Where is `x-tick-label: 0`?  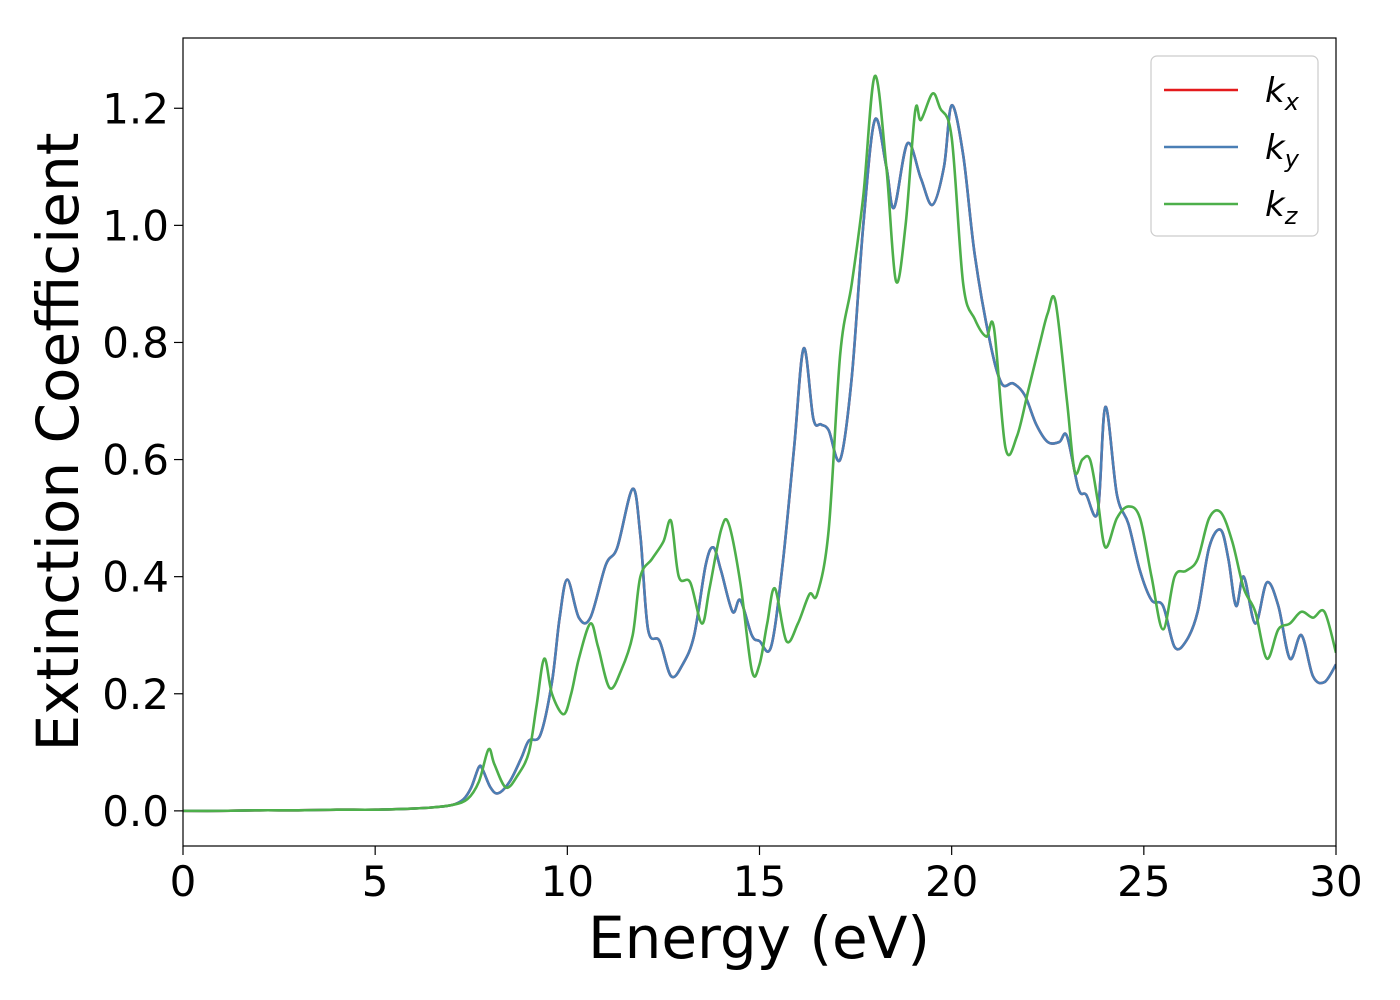 x-tick-label: 0 is located at coordinates (183, 881).